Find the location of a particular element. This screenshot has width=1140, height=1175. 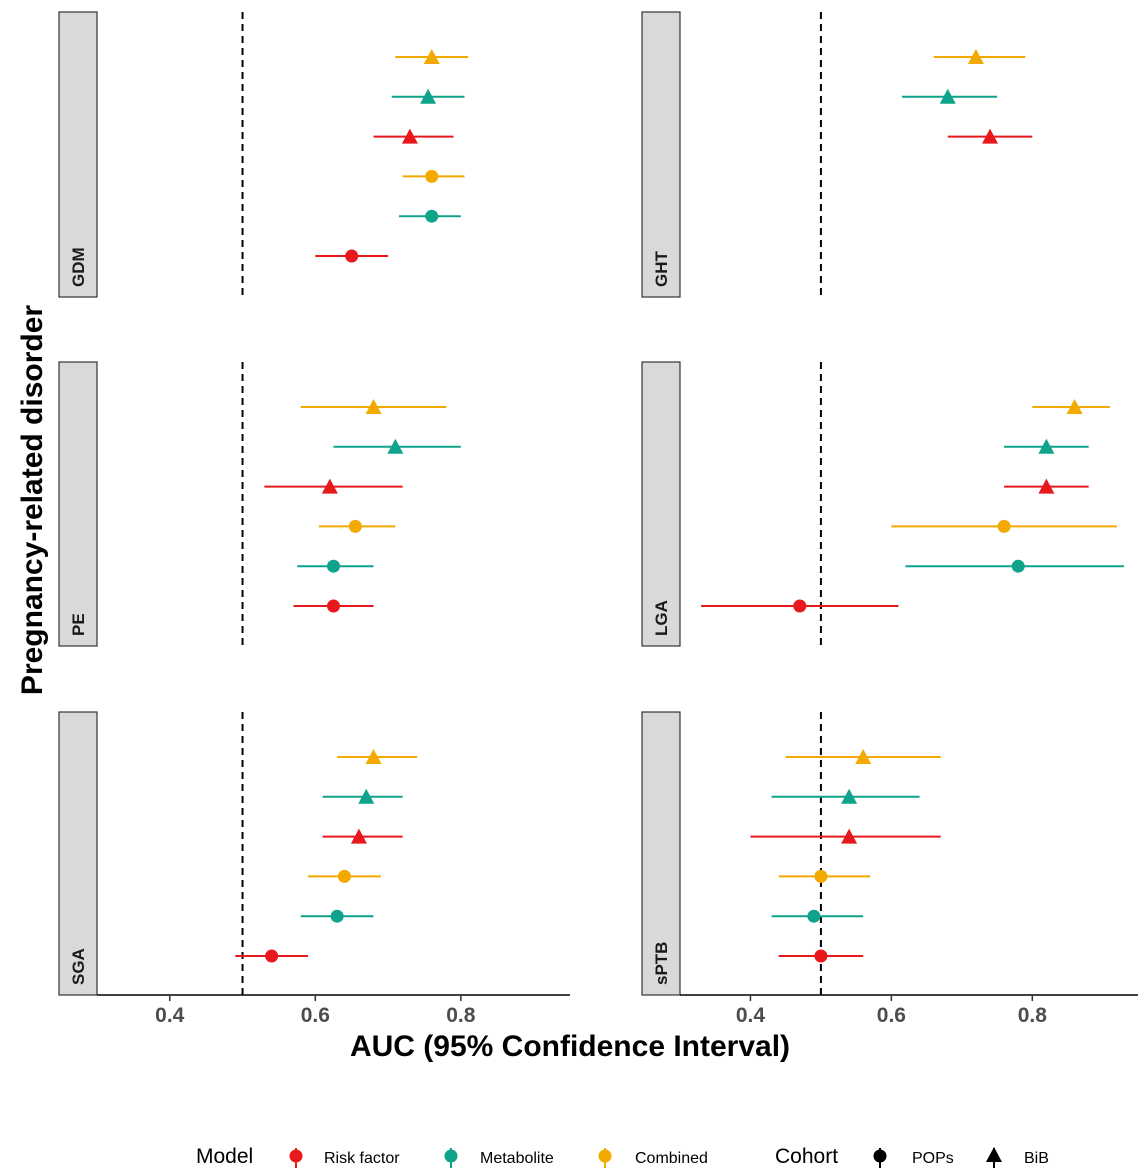

facet-lga: LGA is located at coordinates (882, 504).